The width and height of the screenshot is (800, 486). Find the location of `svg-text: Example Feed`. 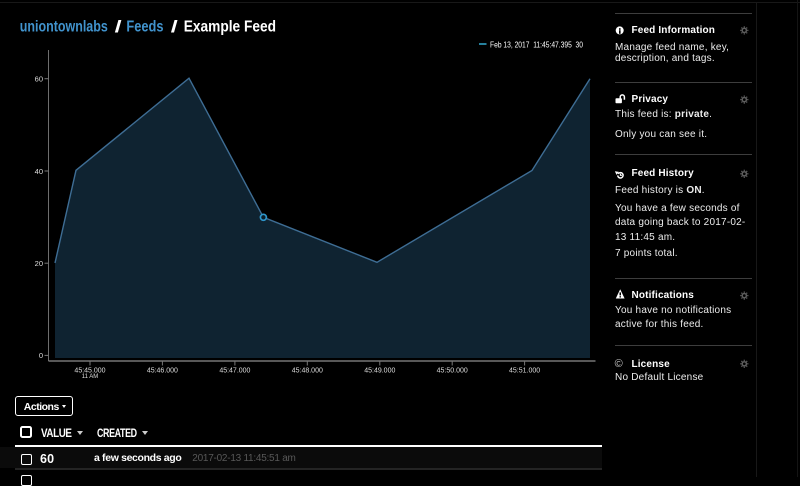

svg-text: Example Feed is located at coordinates (230, 26).